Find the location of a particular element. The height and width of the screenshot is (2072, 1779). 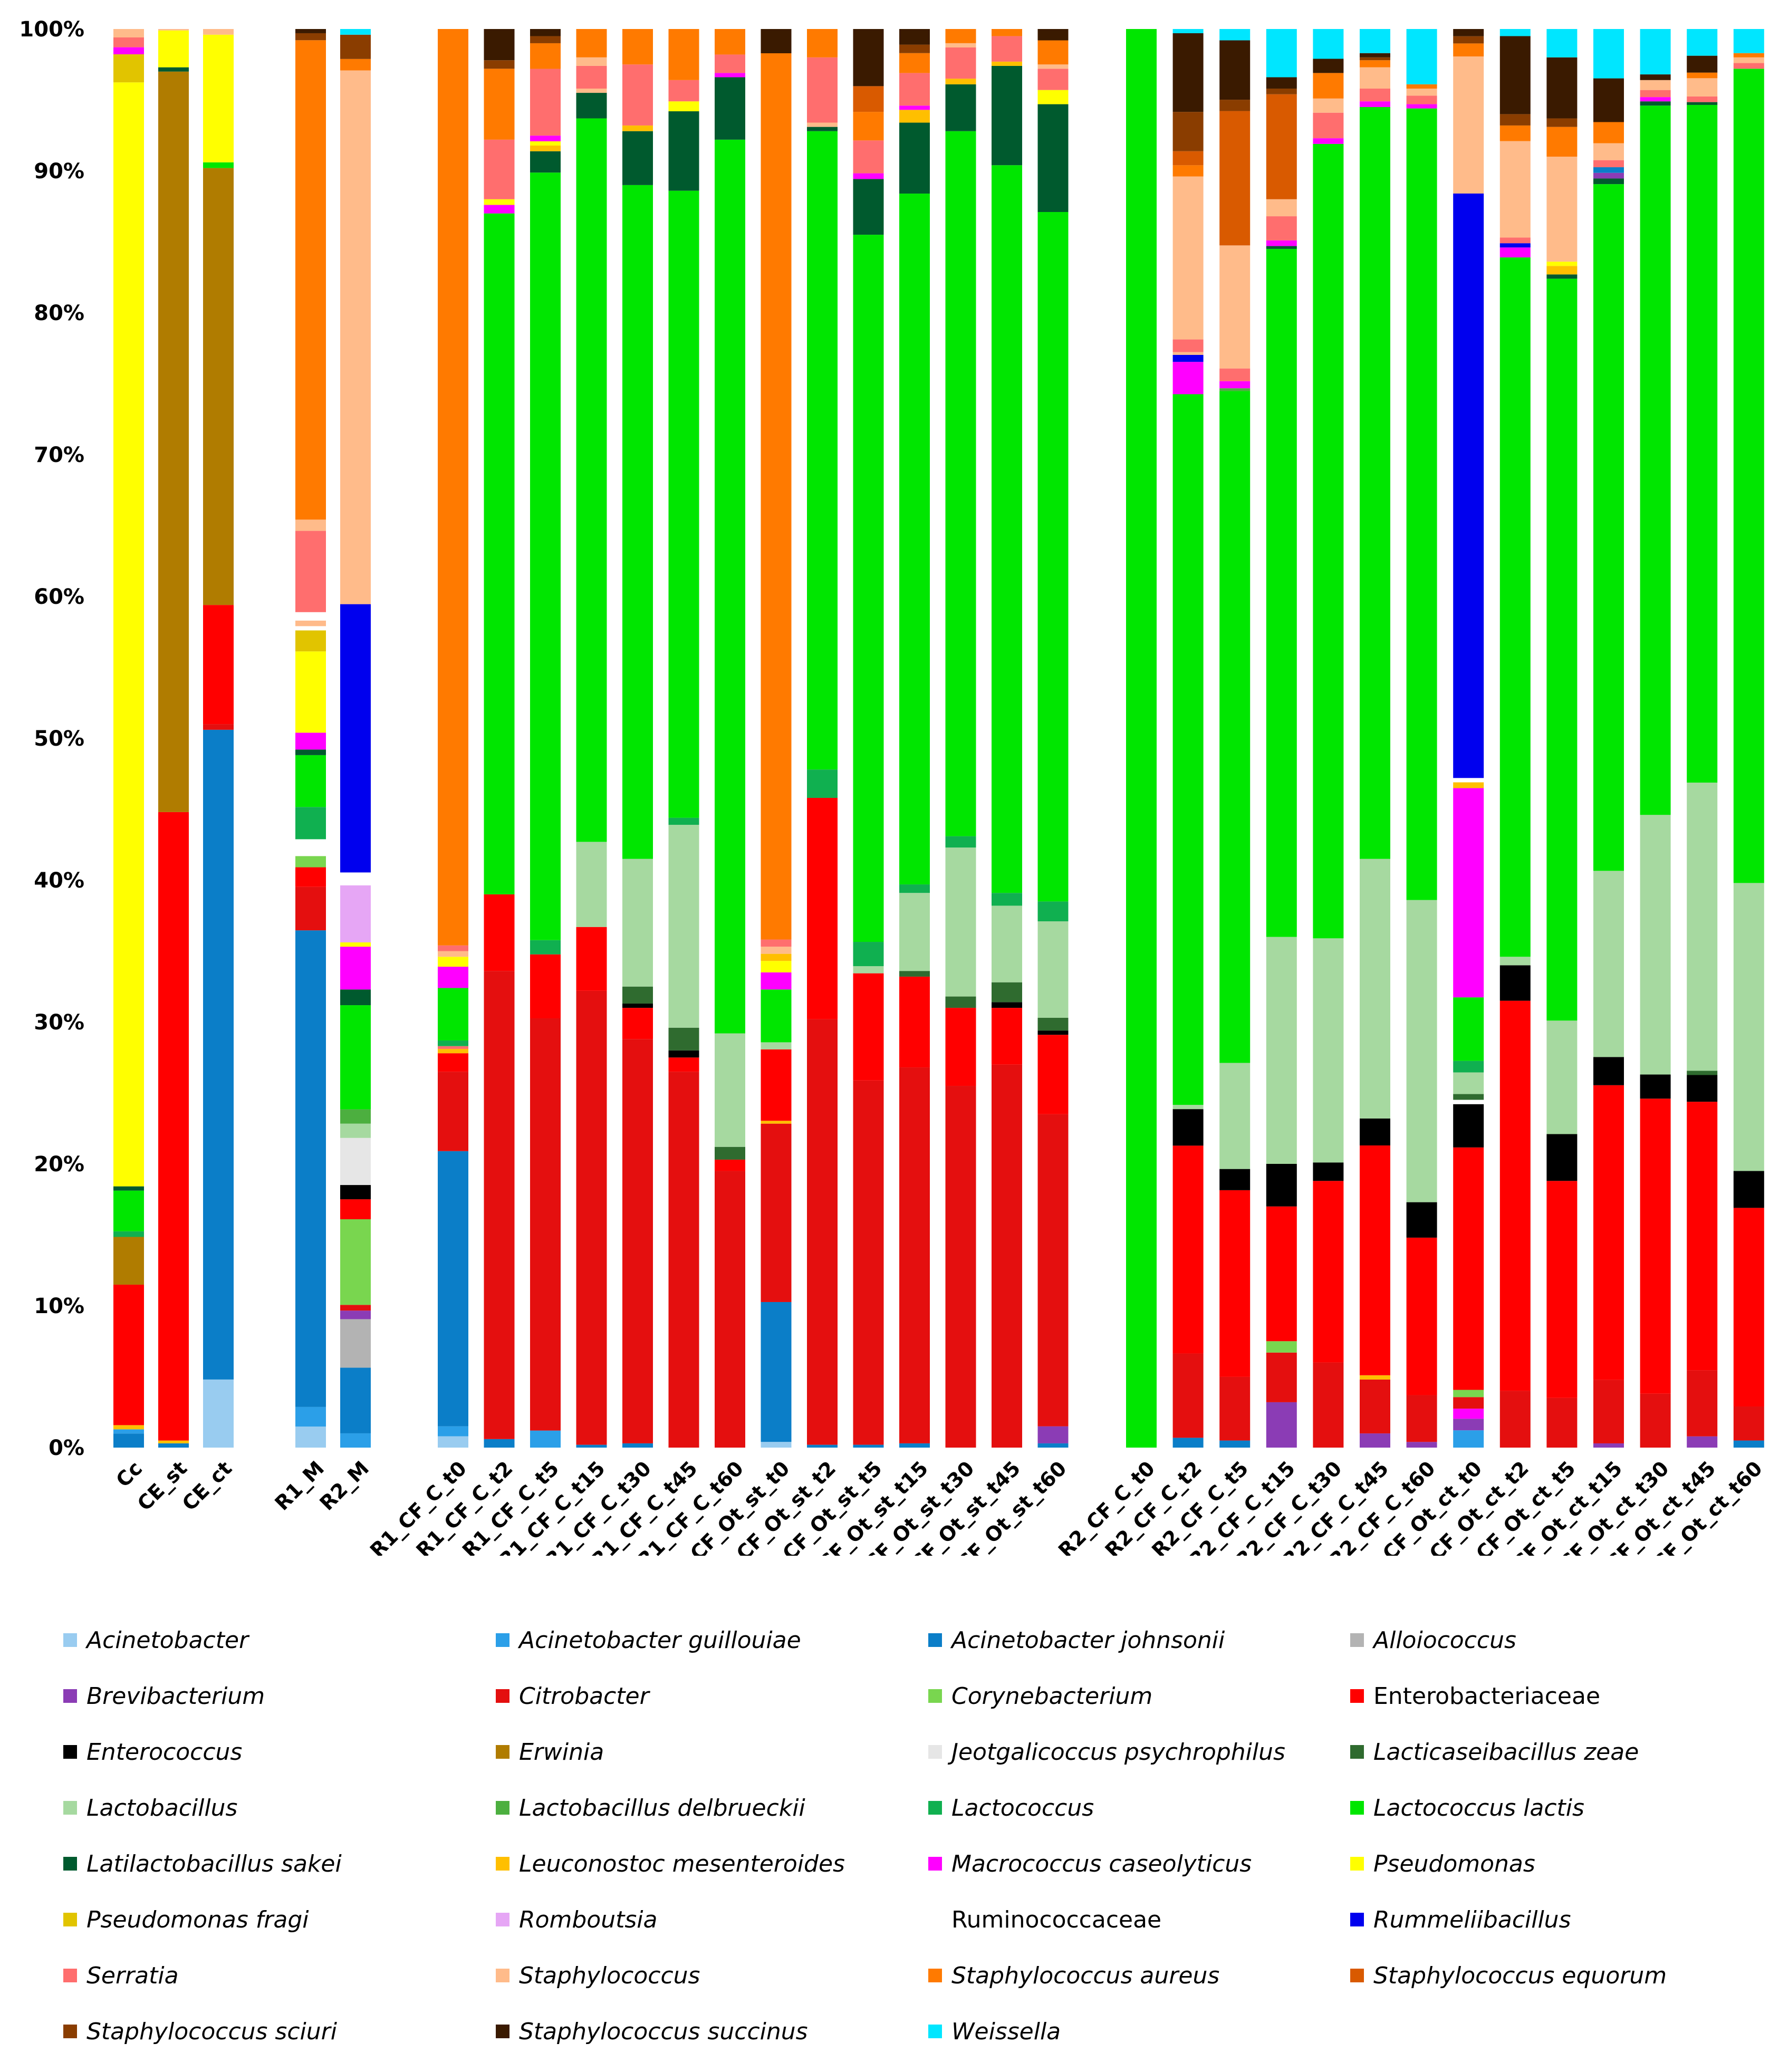

legend-item: Erwinia is located at coordinates (550, 1752).